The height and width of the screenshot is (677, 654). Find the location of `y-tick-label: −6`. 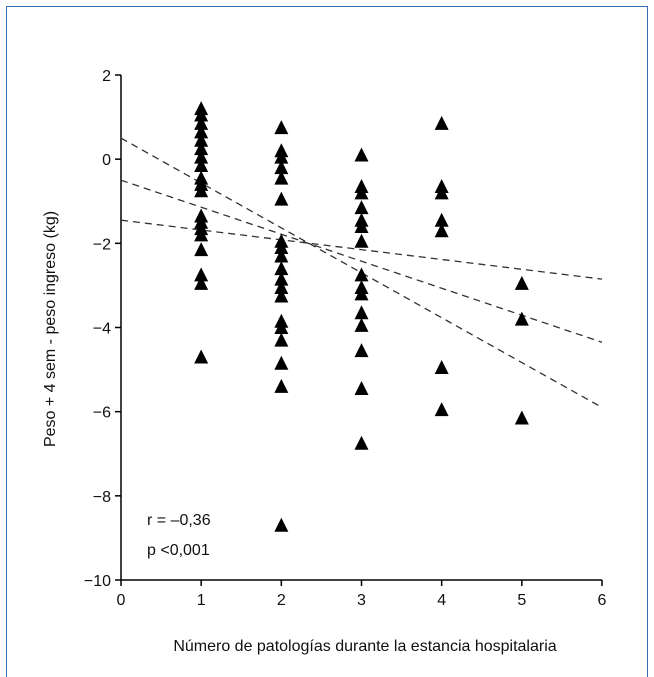

y-tick-label: −6 is located at coordinates (102, 413).